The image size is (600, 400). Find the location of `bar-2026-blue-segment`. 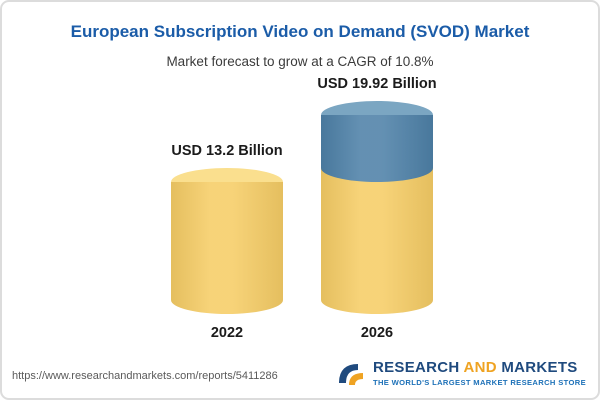

bar-2026-blue-segment is located at coordinates (377, 141).